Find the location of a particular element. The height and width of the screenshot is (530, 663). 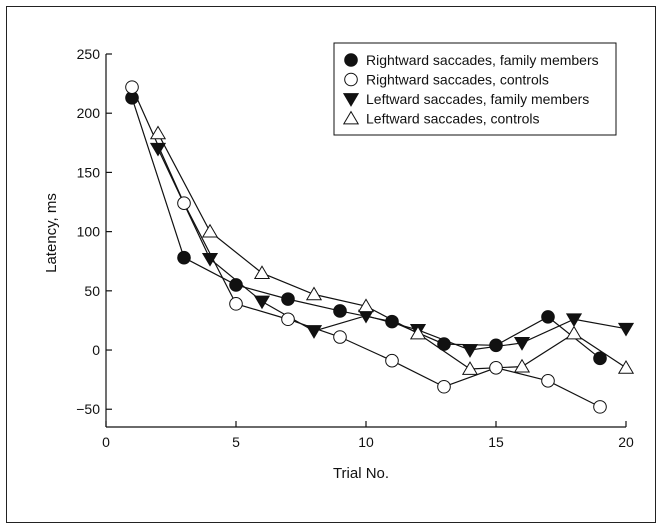

legend-label: Rightward saccades, family members is located at coordinates (482, 60).